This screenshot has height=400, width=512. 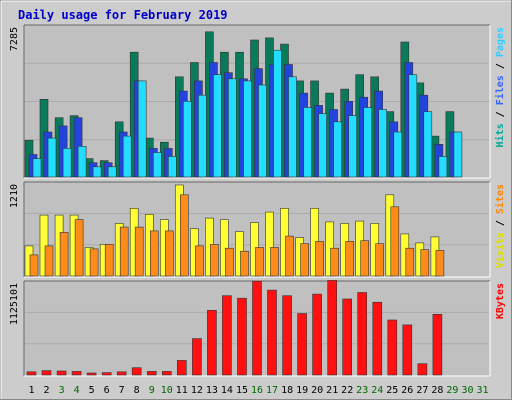 What do you see at coordinates (14, 39) in the screenshot?
I see `y-max-label: 7285` at bounding box center [14, 39].